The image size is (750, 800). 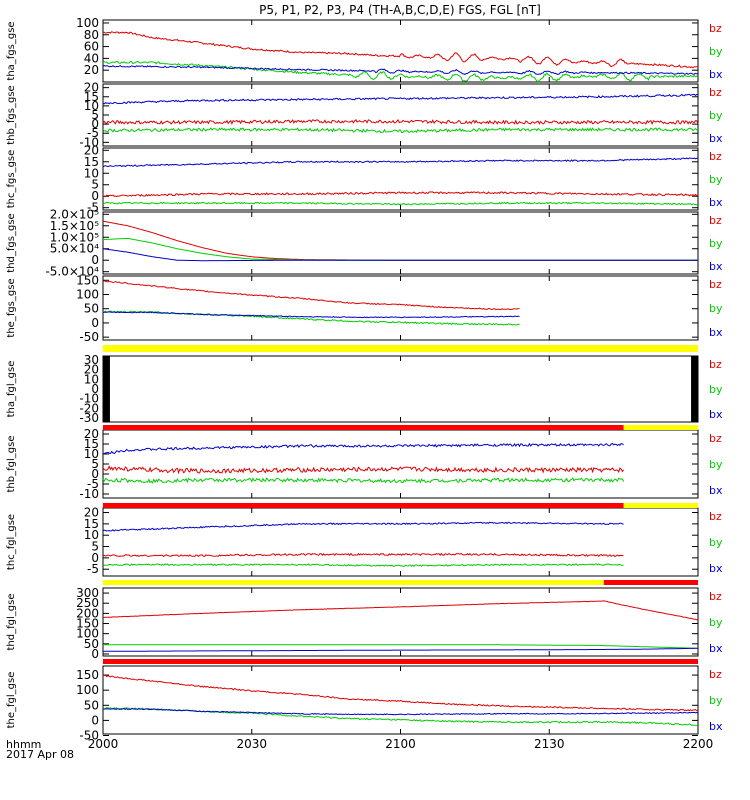 What do you see at coordinates (74, 214) in the screenshot?
I see `ytick-label: 2.0×10⁵` at bounding box center [74, 214].